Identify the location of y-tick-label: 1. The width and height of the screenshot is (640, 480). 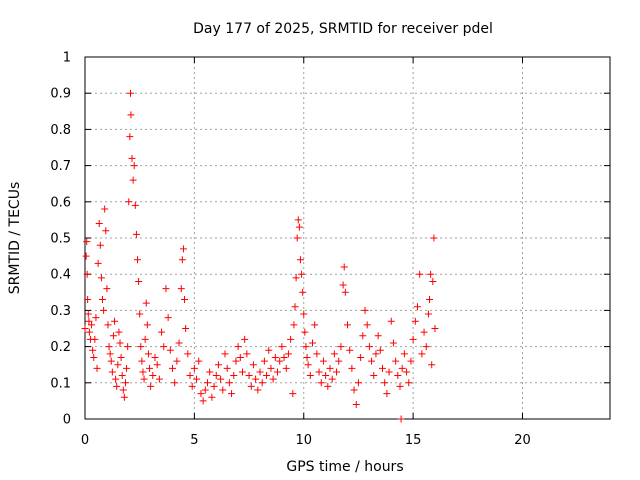
(67, 58).